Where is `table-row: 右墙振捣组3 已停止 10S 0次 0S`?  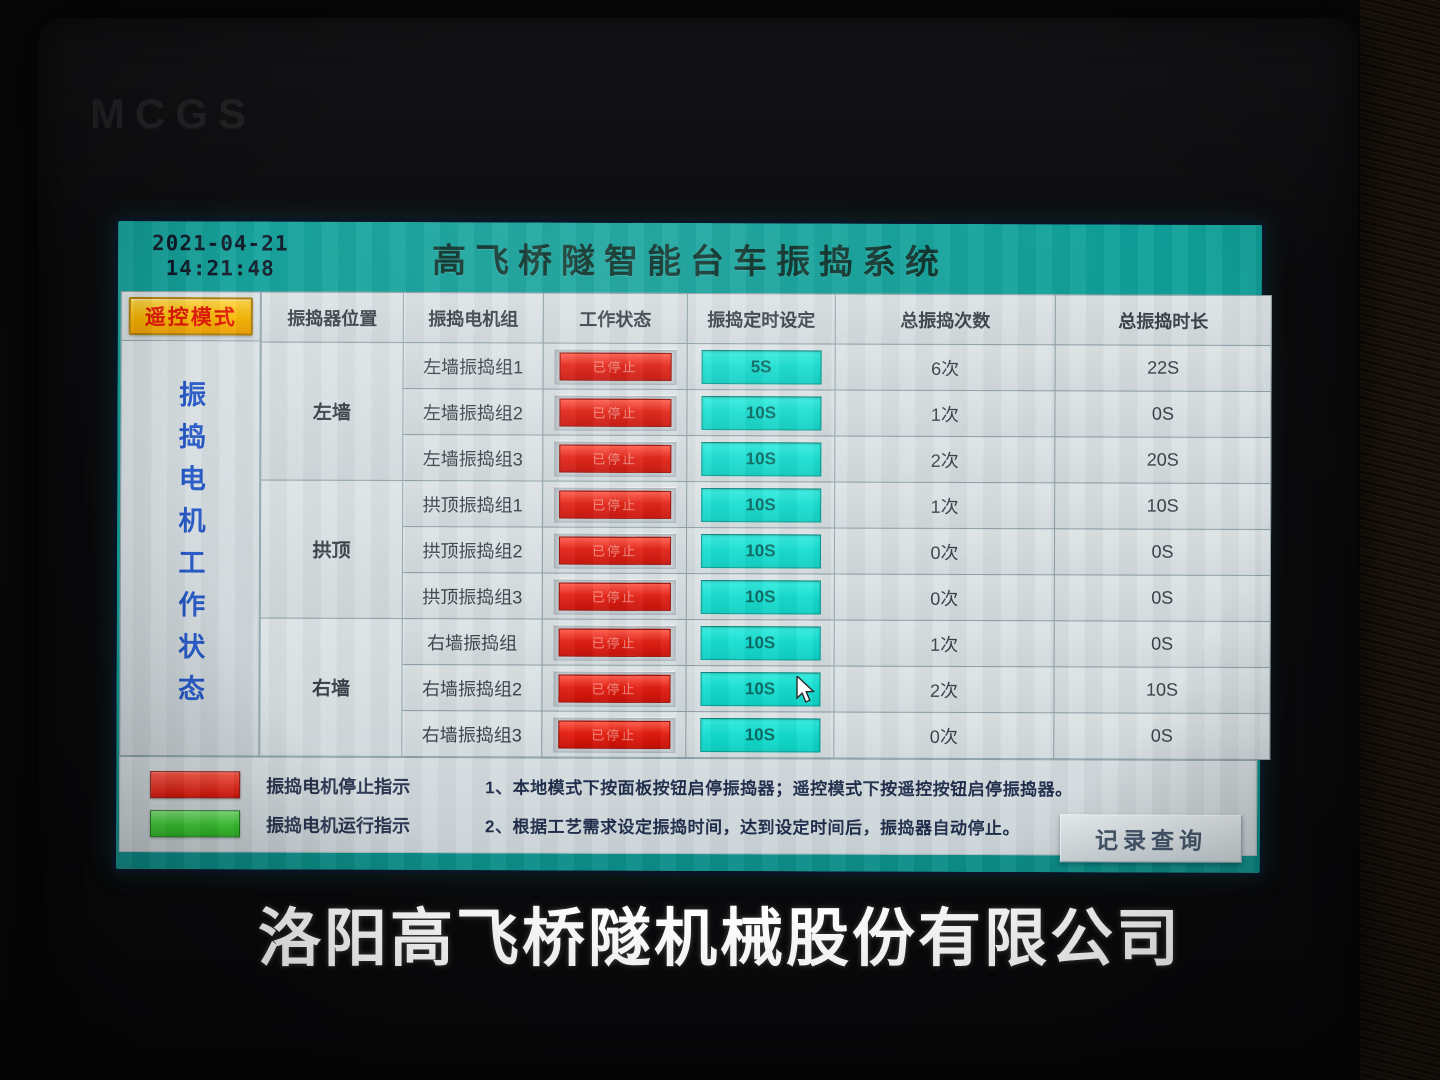
table-row: 右墙振捣组3 已停止 10S 0次 0S is located at coordinates (765, 735).